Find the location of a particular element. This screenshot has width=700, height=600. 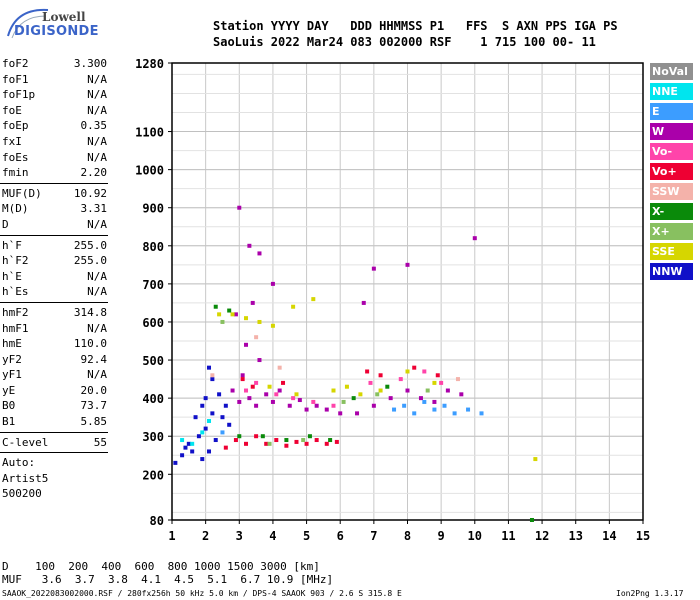

parameter-value: 314.8 is located at coordinates (90, 312).